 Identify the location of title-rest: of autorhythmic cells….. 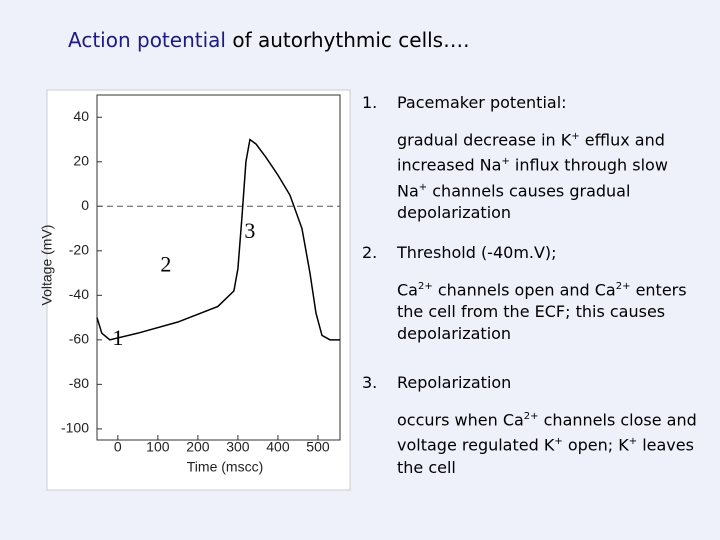
(351, 40).